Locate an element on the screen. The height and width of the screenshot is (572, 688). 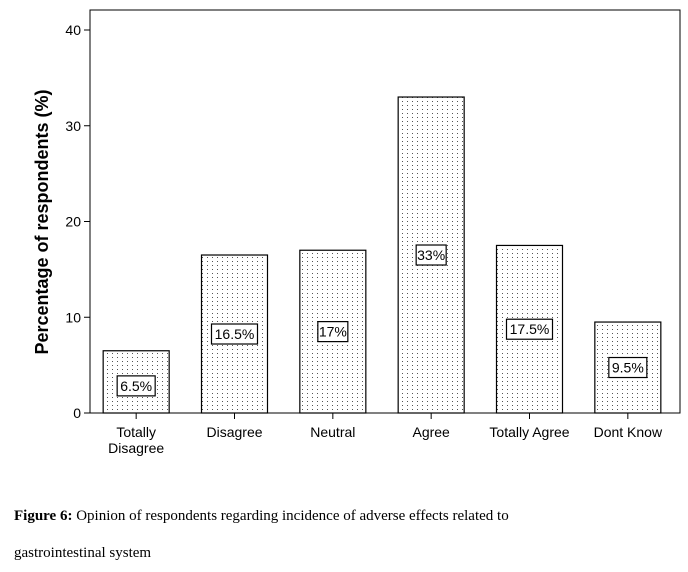
data-label: 16.5% is located at coordinates (235, 334).